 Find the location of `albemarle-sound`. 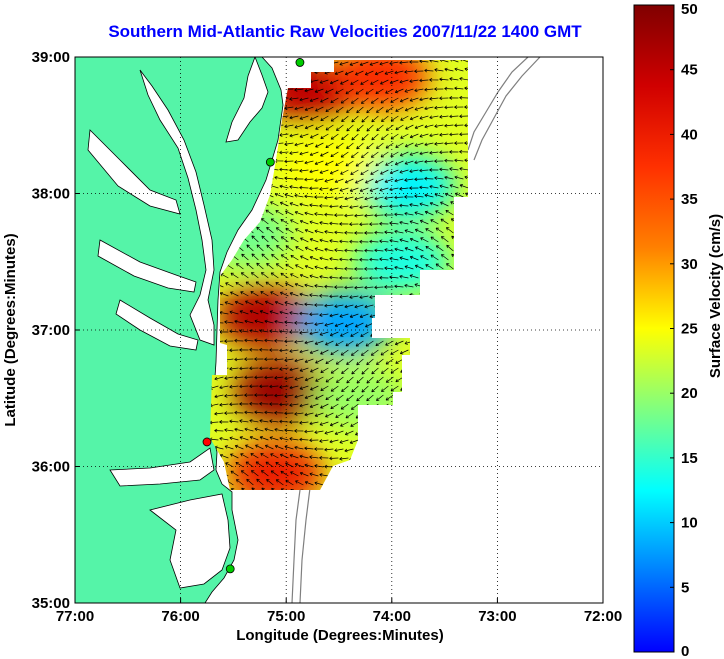

albemarle-sound is located at coordinates (162, 467).